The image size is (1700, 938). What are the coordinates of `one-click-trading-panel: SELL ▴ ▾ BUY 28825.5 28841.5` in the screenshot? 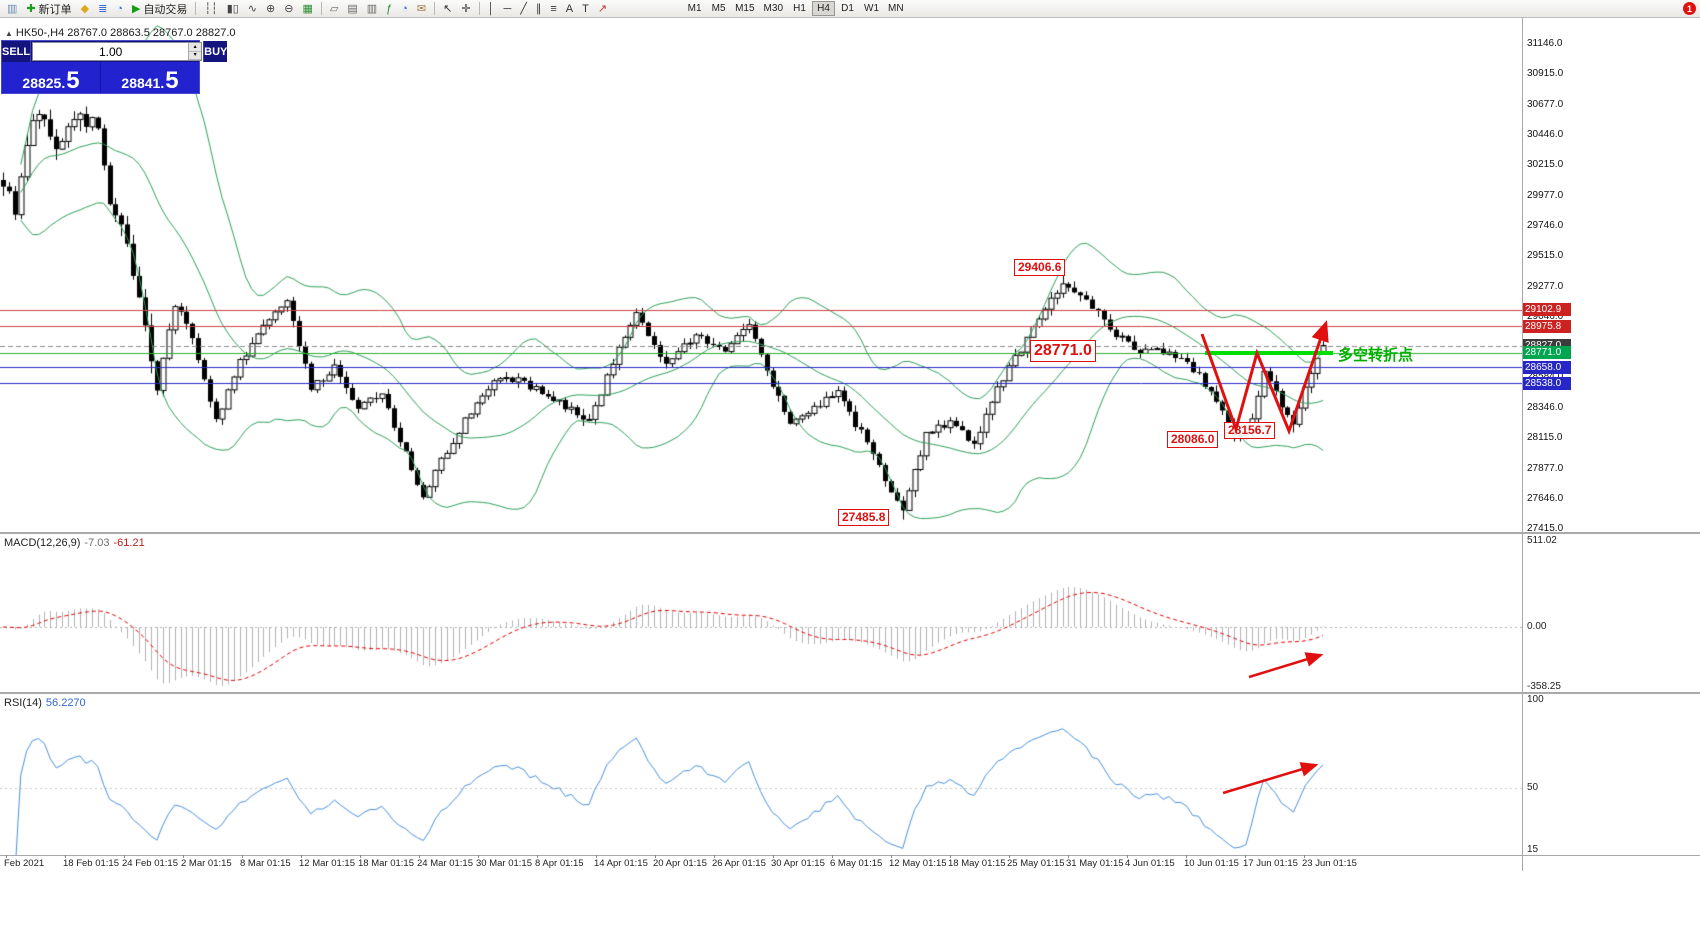 It's located at (114, 67).